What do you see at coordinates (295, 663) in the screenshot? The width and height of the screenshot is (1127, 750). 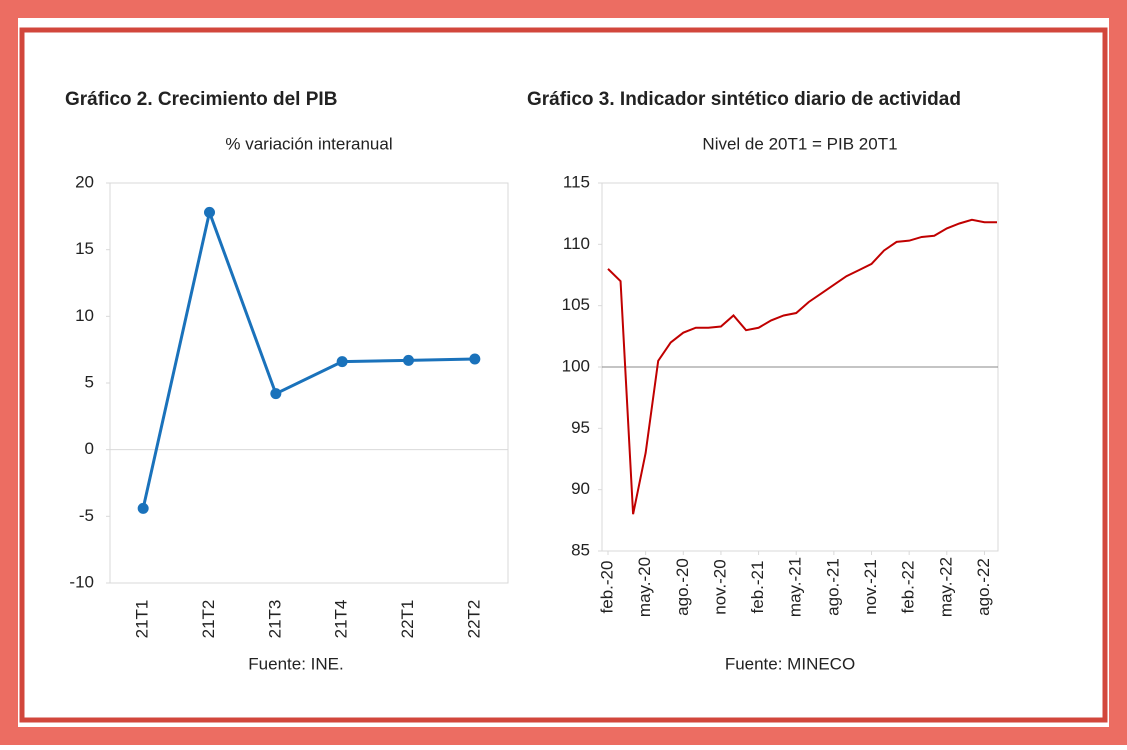 I see `source-note: Fuente: INE.` at bounding box center [295, 663].